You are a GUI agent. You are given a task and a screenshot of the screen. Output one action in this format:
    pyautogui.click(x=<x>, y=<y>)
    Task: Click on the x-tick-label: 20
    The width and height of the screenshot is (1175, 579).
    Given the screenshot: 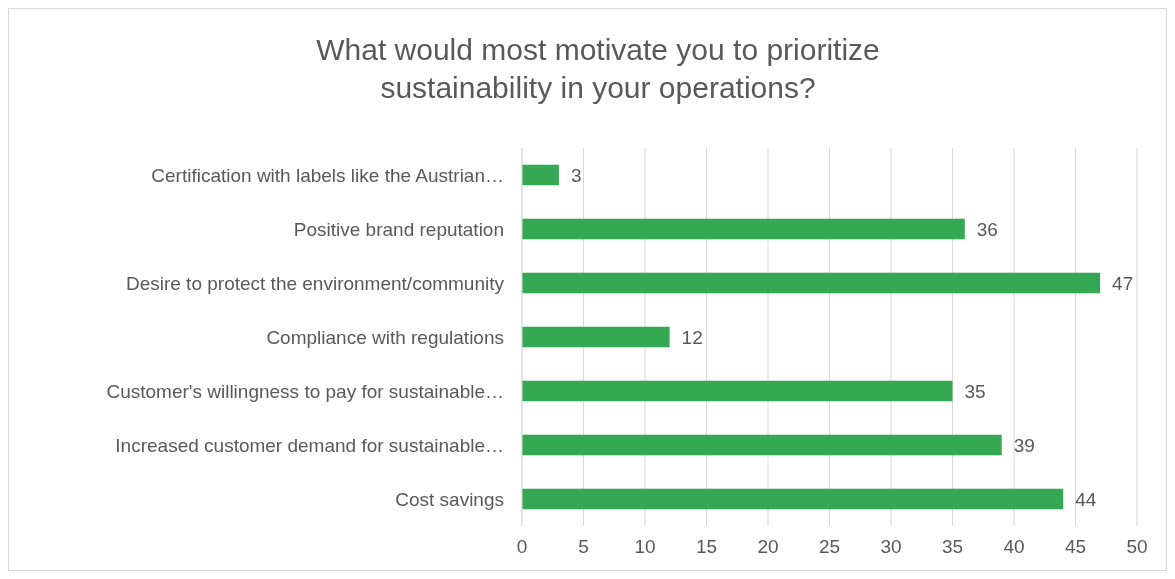 What is the action you would take?
    pyautogui.click(x=768, y=546)
    